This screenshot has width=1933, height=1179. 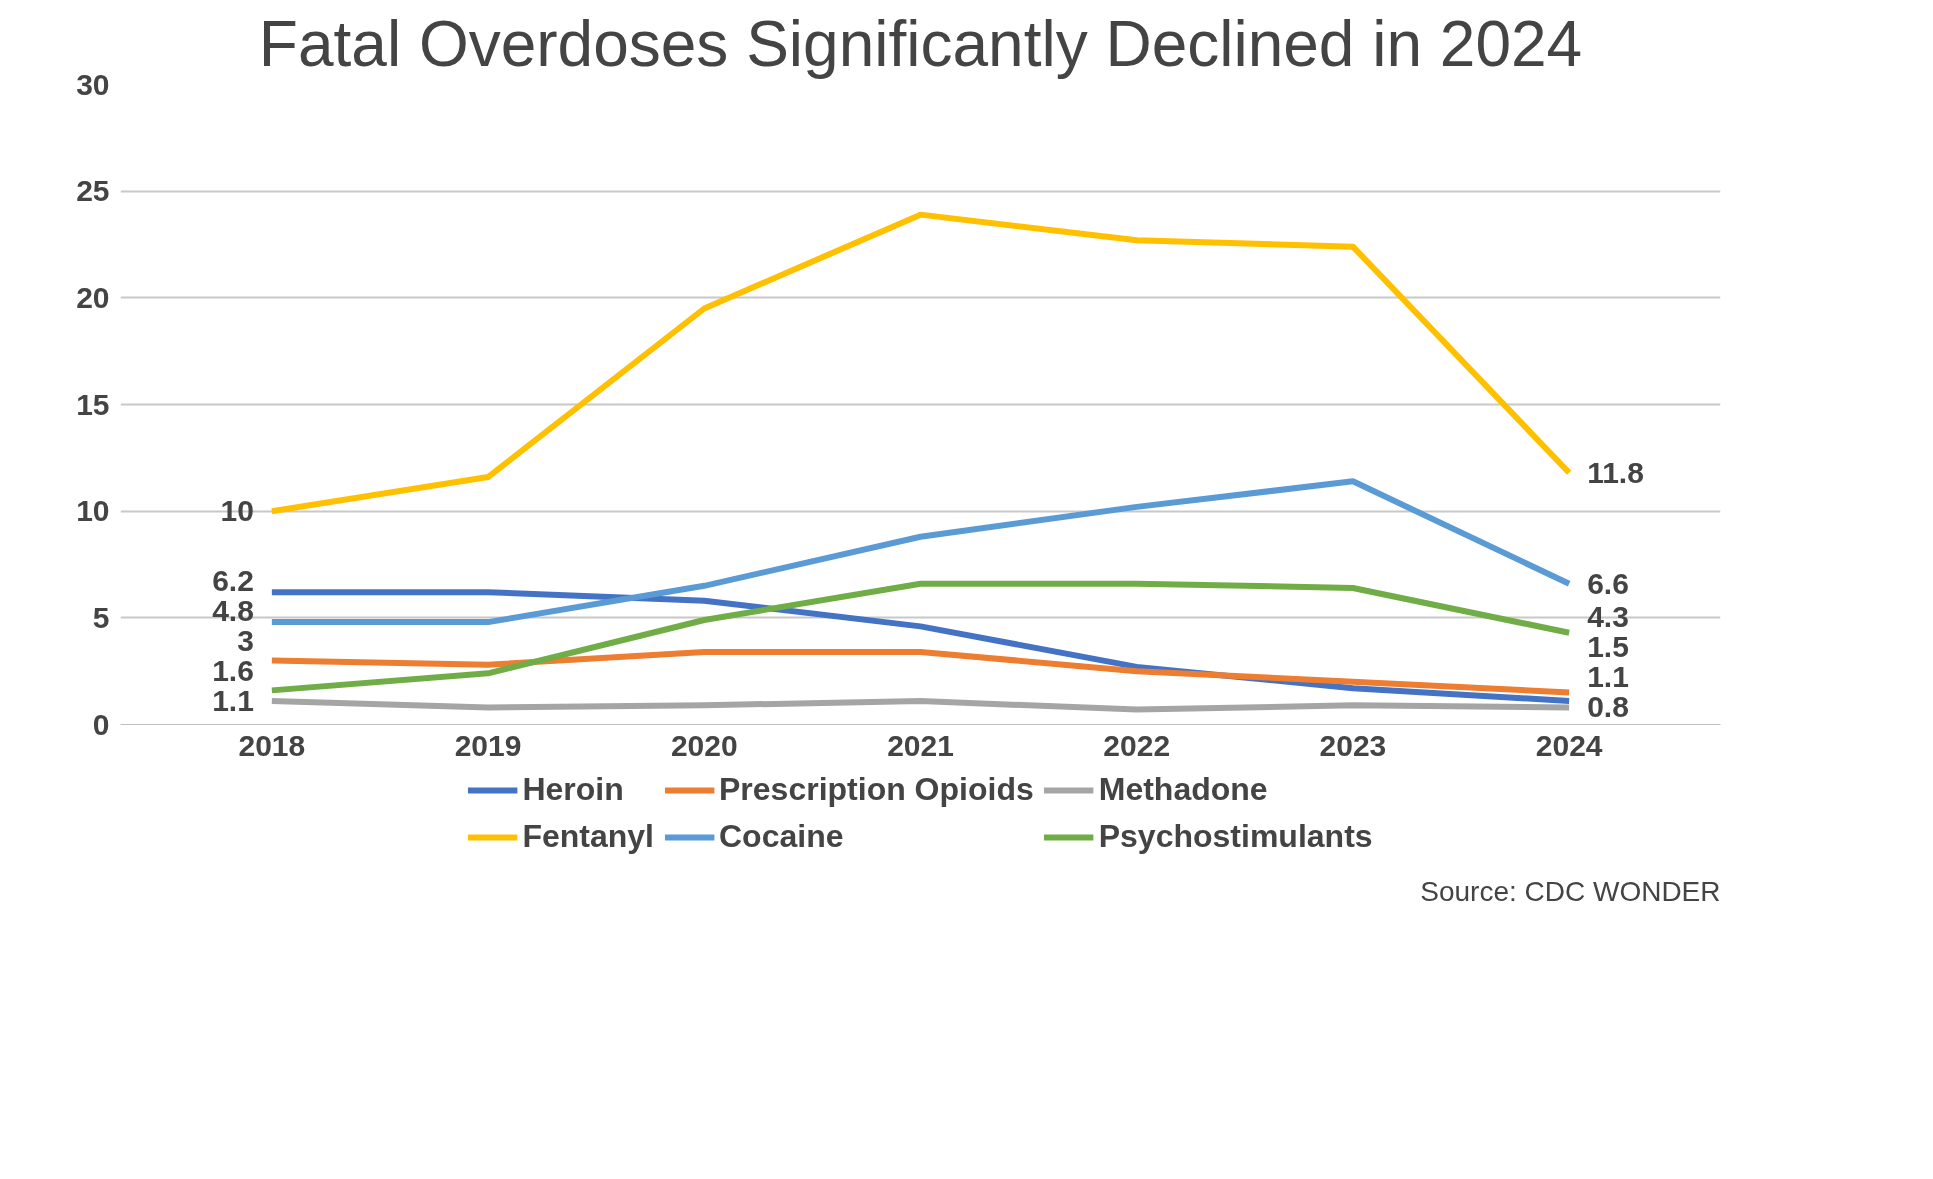 I want to click on y-tick-label: 30, so click(x=93, y=84).